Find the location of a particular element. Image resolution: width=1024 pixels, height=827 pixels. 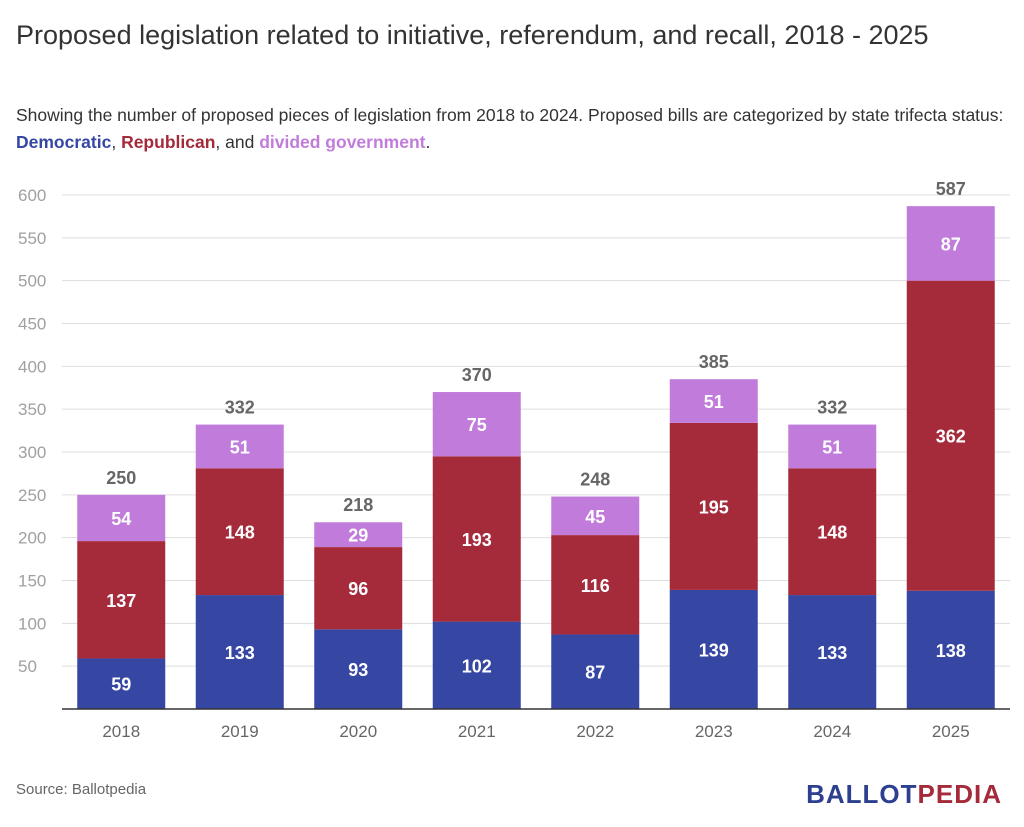

bar-republican-2022 is located at coordinates (595, 585).